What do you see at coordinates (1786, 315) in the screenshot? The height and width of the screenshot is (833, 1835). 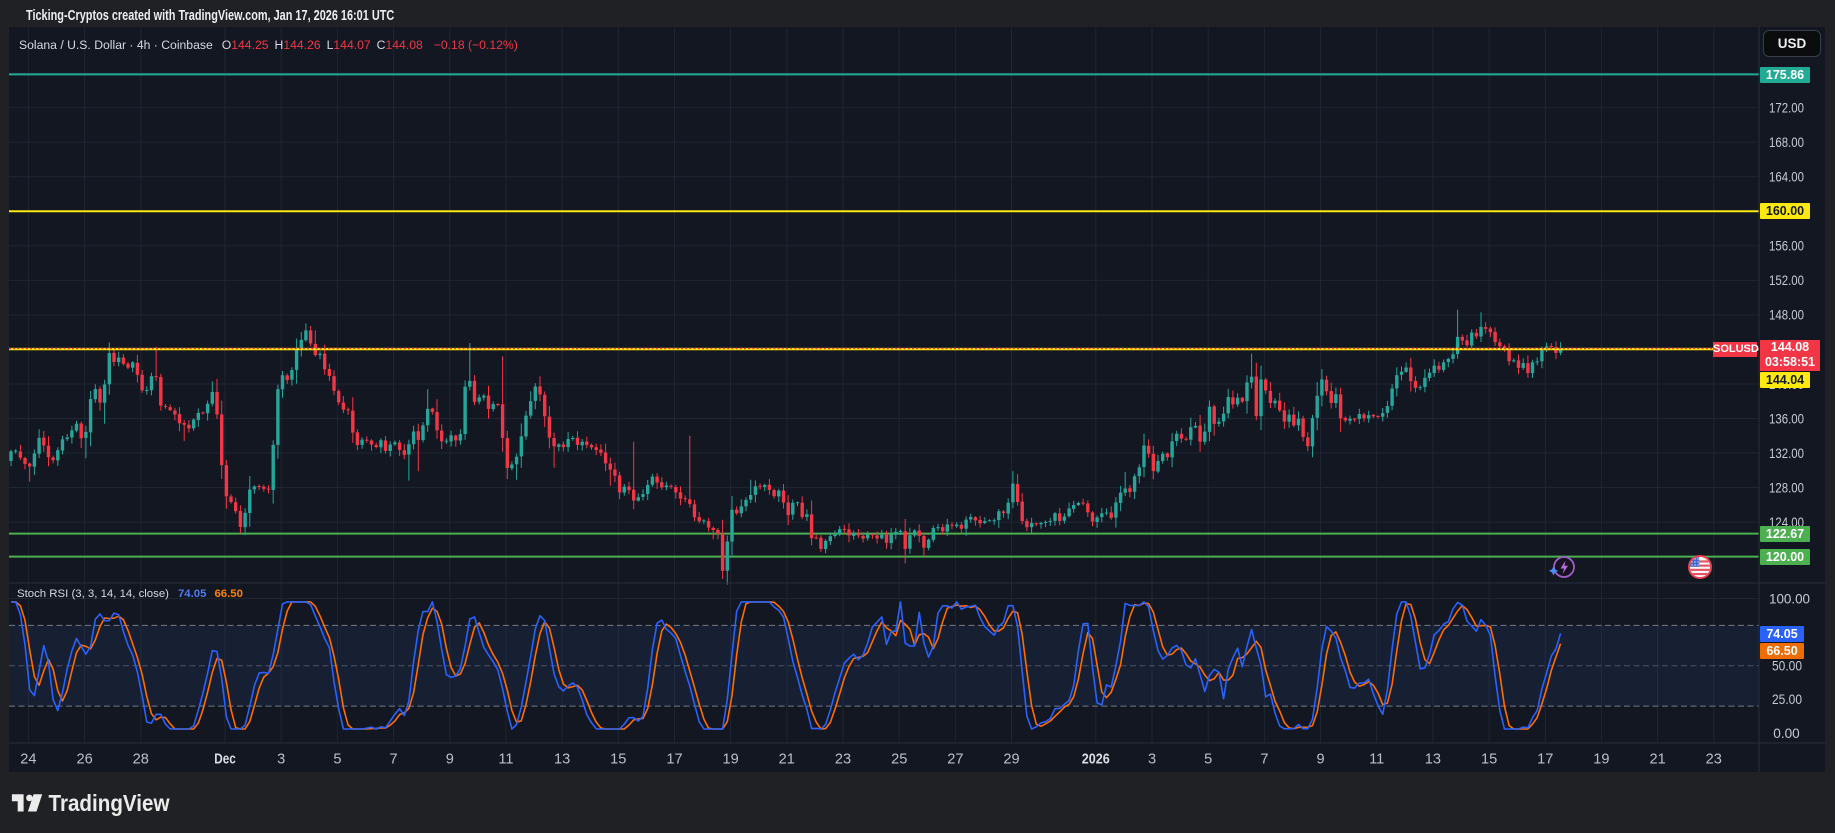 I see `svg-text: 148.00` at bounding box center [1786, 315].